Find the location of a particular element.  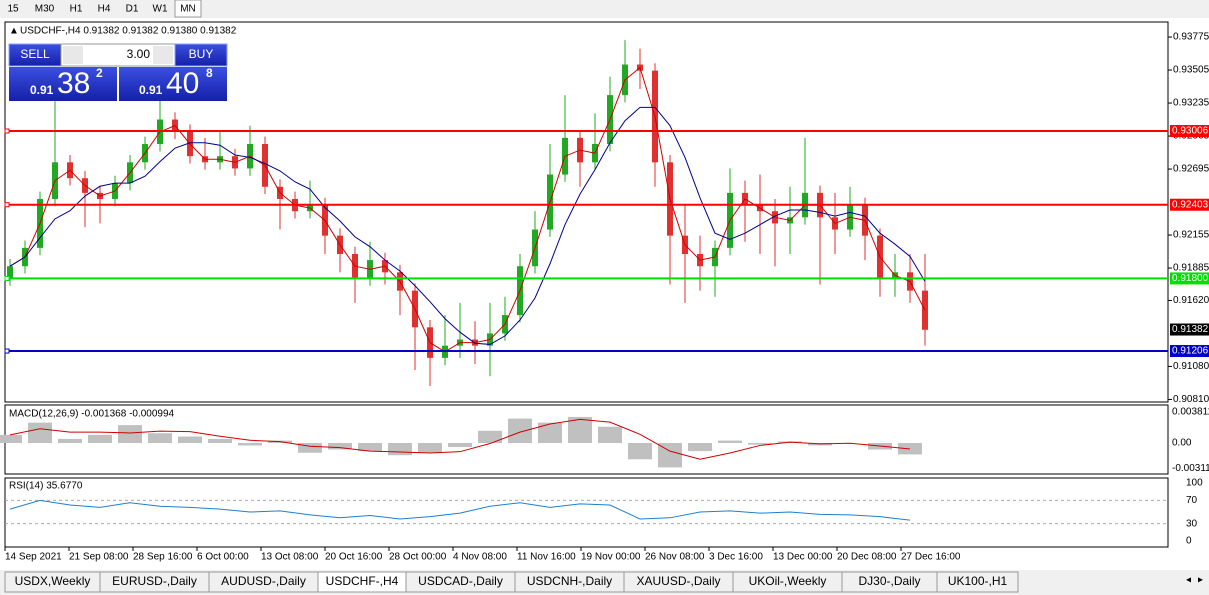

timeframe: H4 is located at coordinates (104, 9).